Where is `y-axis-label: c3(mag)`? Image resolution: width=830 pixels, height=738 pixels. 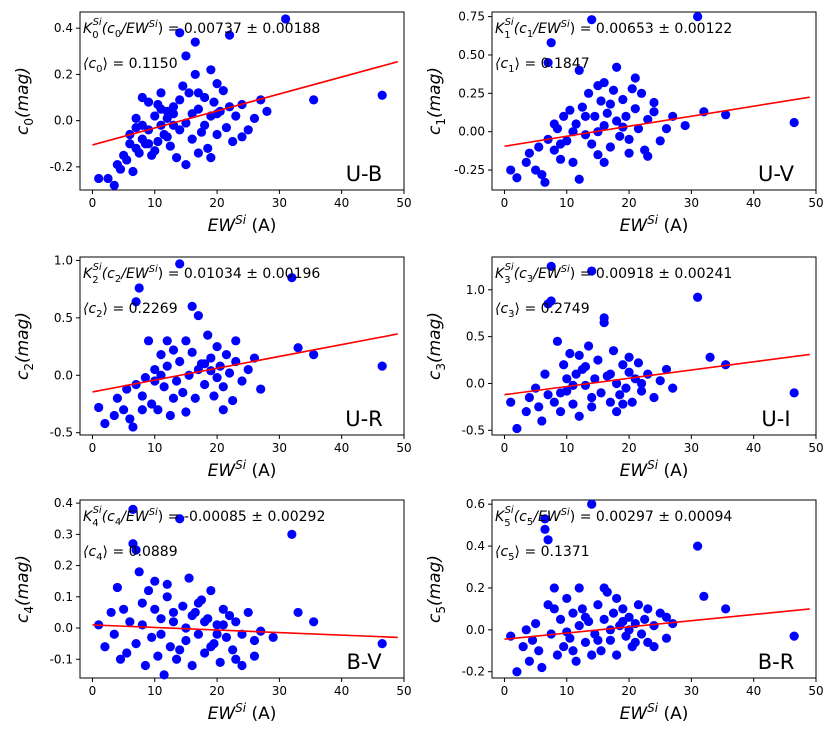
y-axis-label: c3(mag) is located at coordinates (436, 346).